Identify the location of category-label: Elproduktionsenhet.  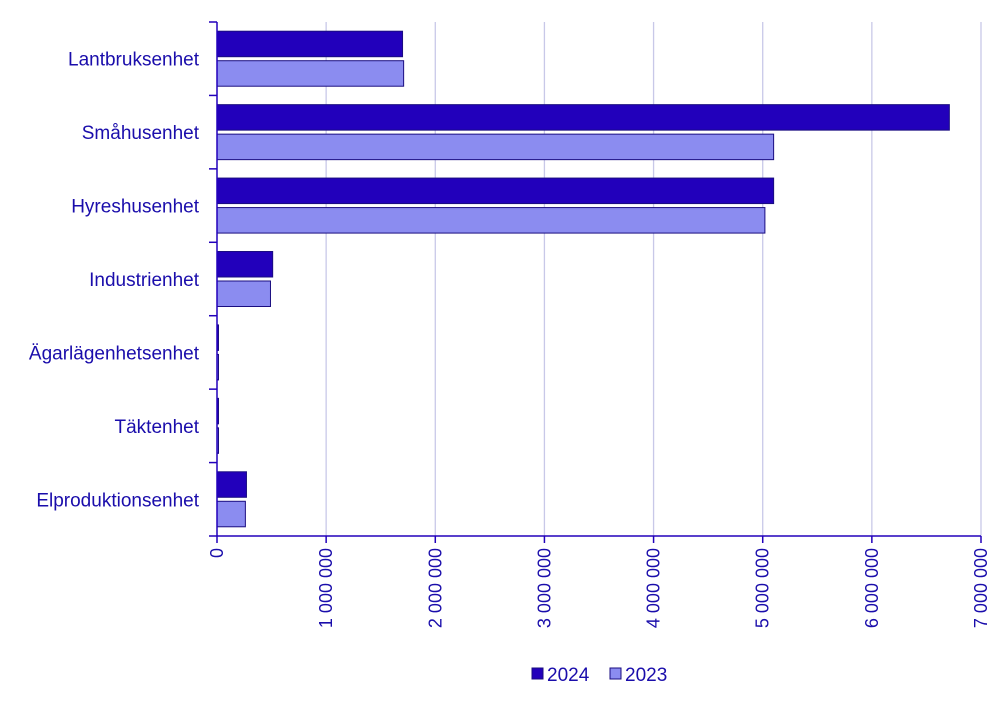
(117, 500).